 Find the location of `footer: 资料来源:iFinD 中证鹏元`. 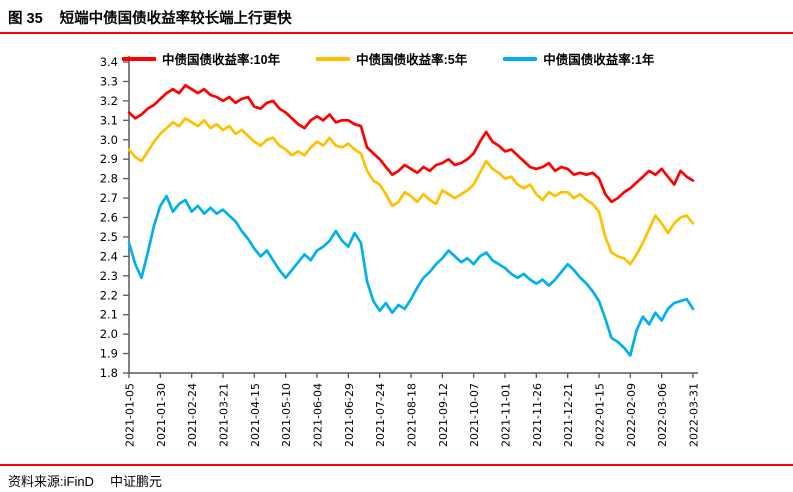

footer: 资料来源:iFinD 中证鹏元 is located at coordinates (85, 480).